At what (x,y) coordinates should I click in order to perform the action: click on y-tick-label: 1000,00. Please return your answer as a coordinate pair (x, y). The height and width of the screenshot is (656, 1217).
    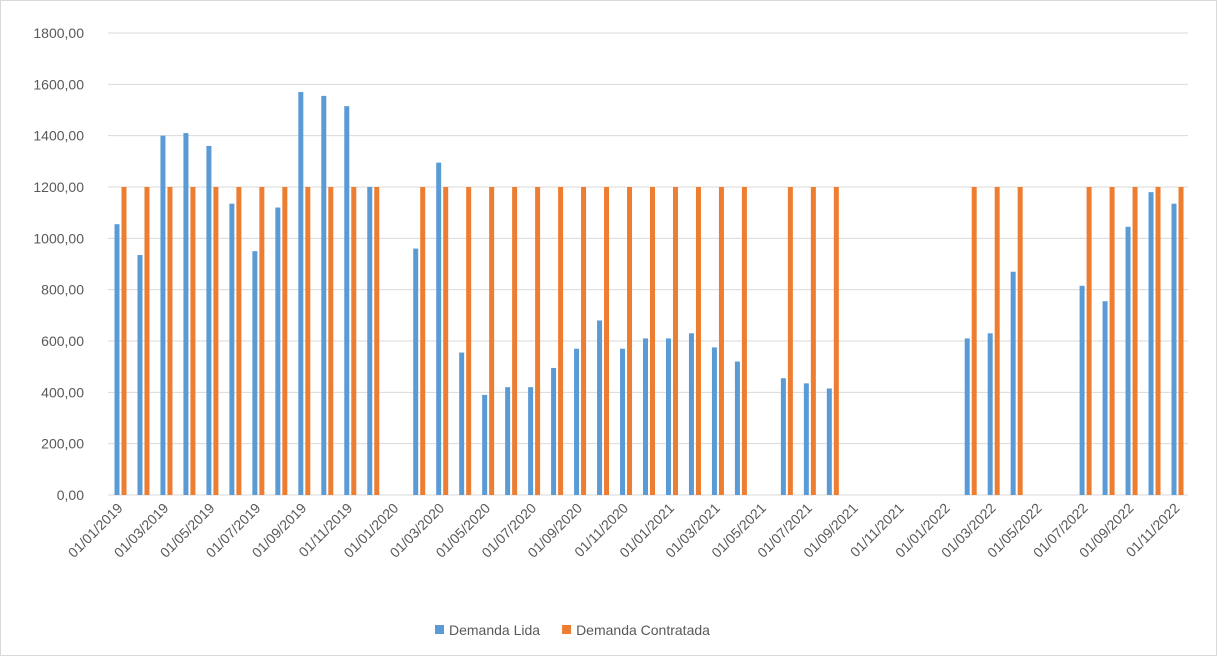
    Looking at the image, I should click on (58, 238).